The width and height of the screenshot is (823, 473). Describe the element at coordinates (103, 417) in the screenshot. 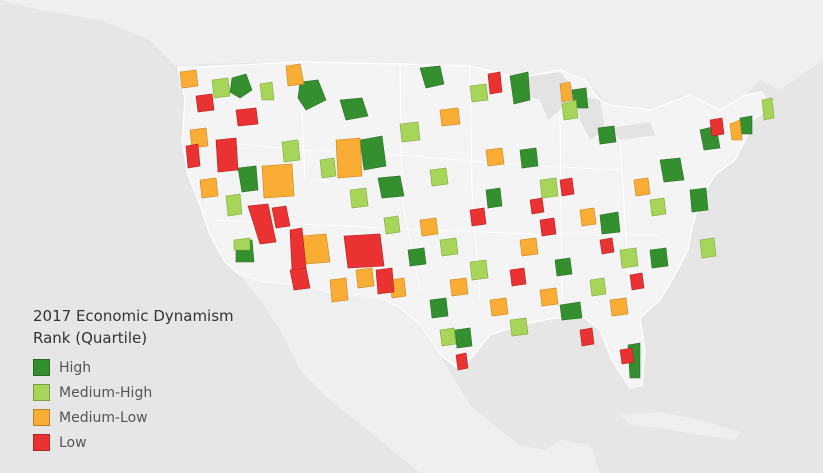

I see `legend-label-medium-low: Medium-Low` at that location.